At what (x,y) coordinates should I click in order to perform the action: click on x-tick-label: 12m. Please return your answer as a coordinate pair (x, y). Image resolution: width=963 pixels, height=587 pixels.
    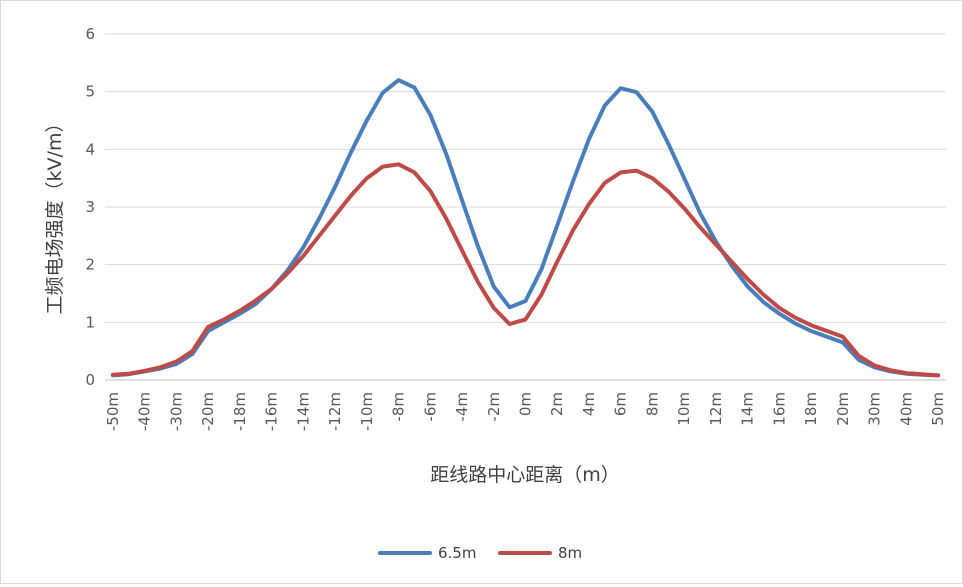
    Looking at the image, I should click on (716, 409).